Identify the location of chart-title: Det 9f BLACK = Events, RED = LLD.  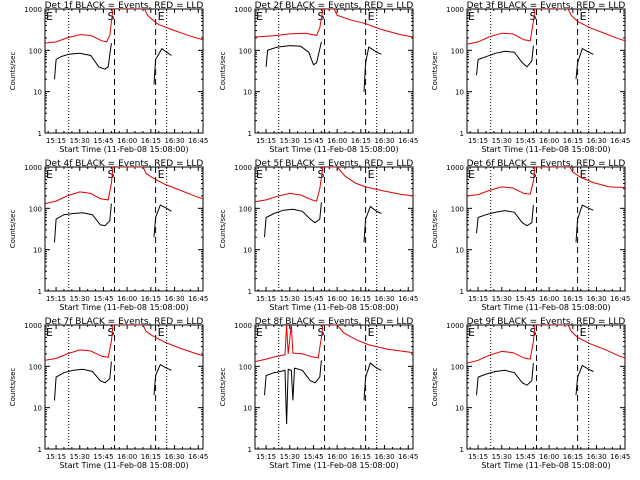
(546, 322).